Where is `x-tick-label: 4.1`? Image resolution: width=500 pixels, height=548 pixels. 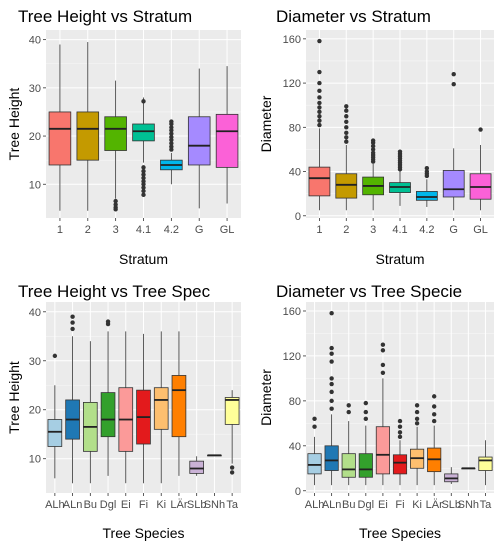
x-tick-label: 4.1 is located at coordinates (143, 230).